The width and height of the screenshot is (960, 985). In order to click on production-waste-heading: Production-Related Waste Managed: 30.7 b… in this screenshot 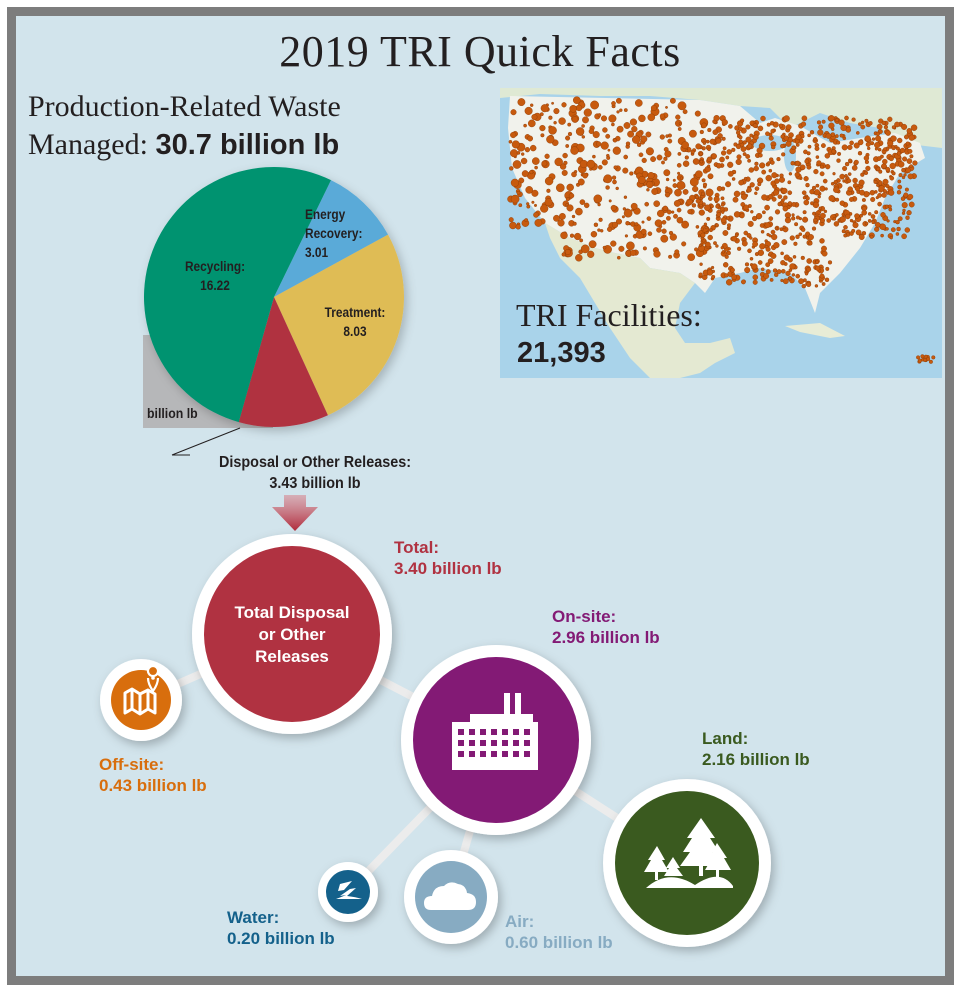, I will do `click(184, 126)`.